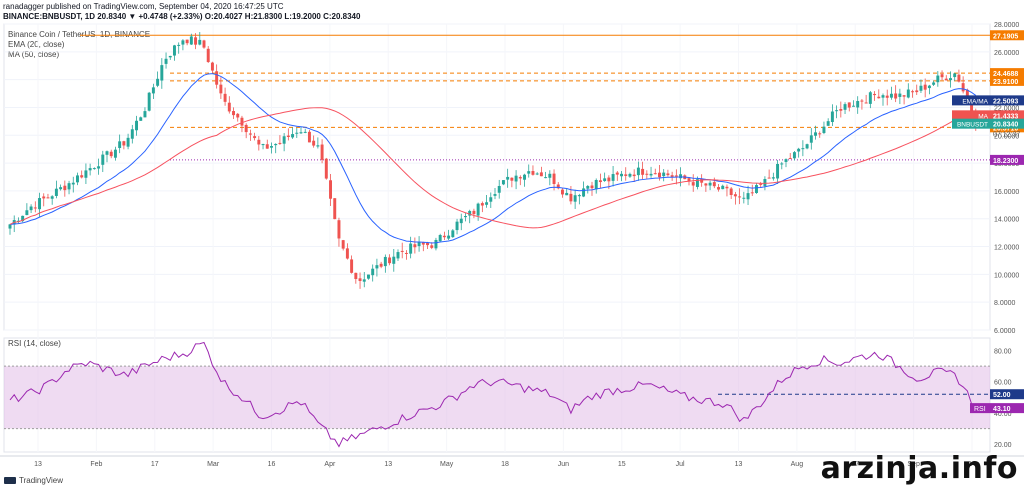 The height and width of the screenshot is (488, 1024). Describe the element at coordinates (980, 408) in the screenshot. I see `rsi-name-box` at that location.